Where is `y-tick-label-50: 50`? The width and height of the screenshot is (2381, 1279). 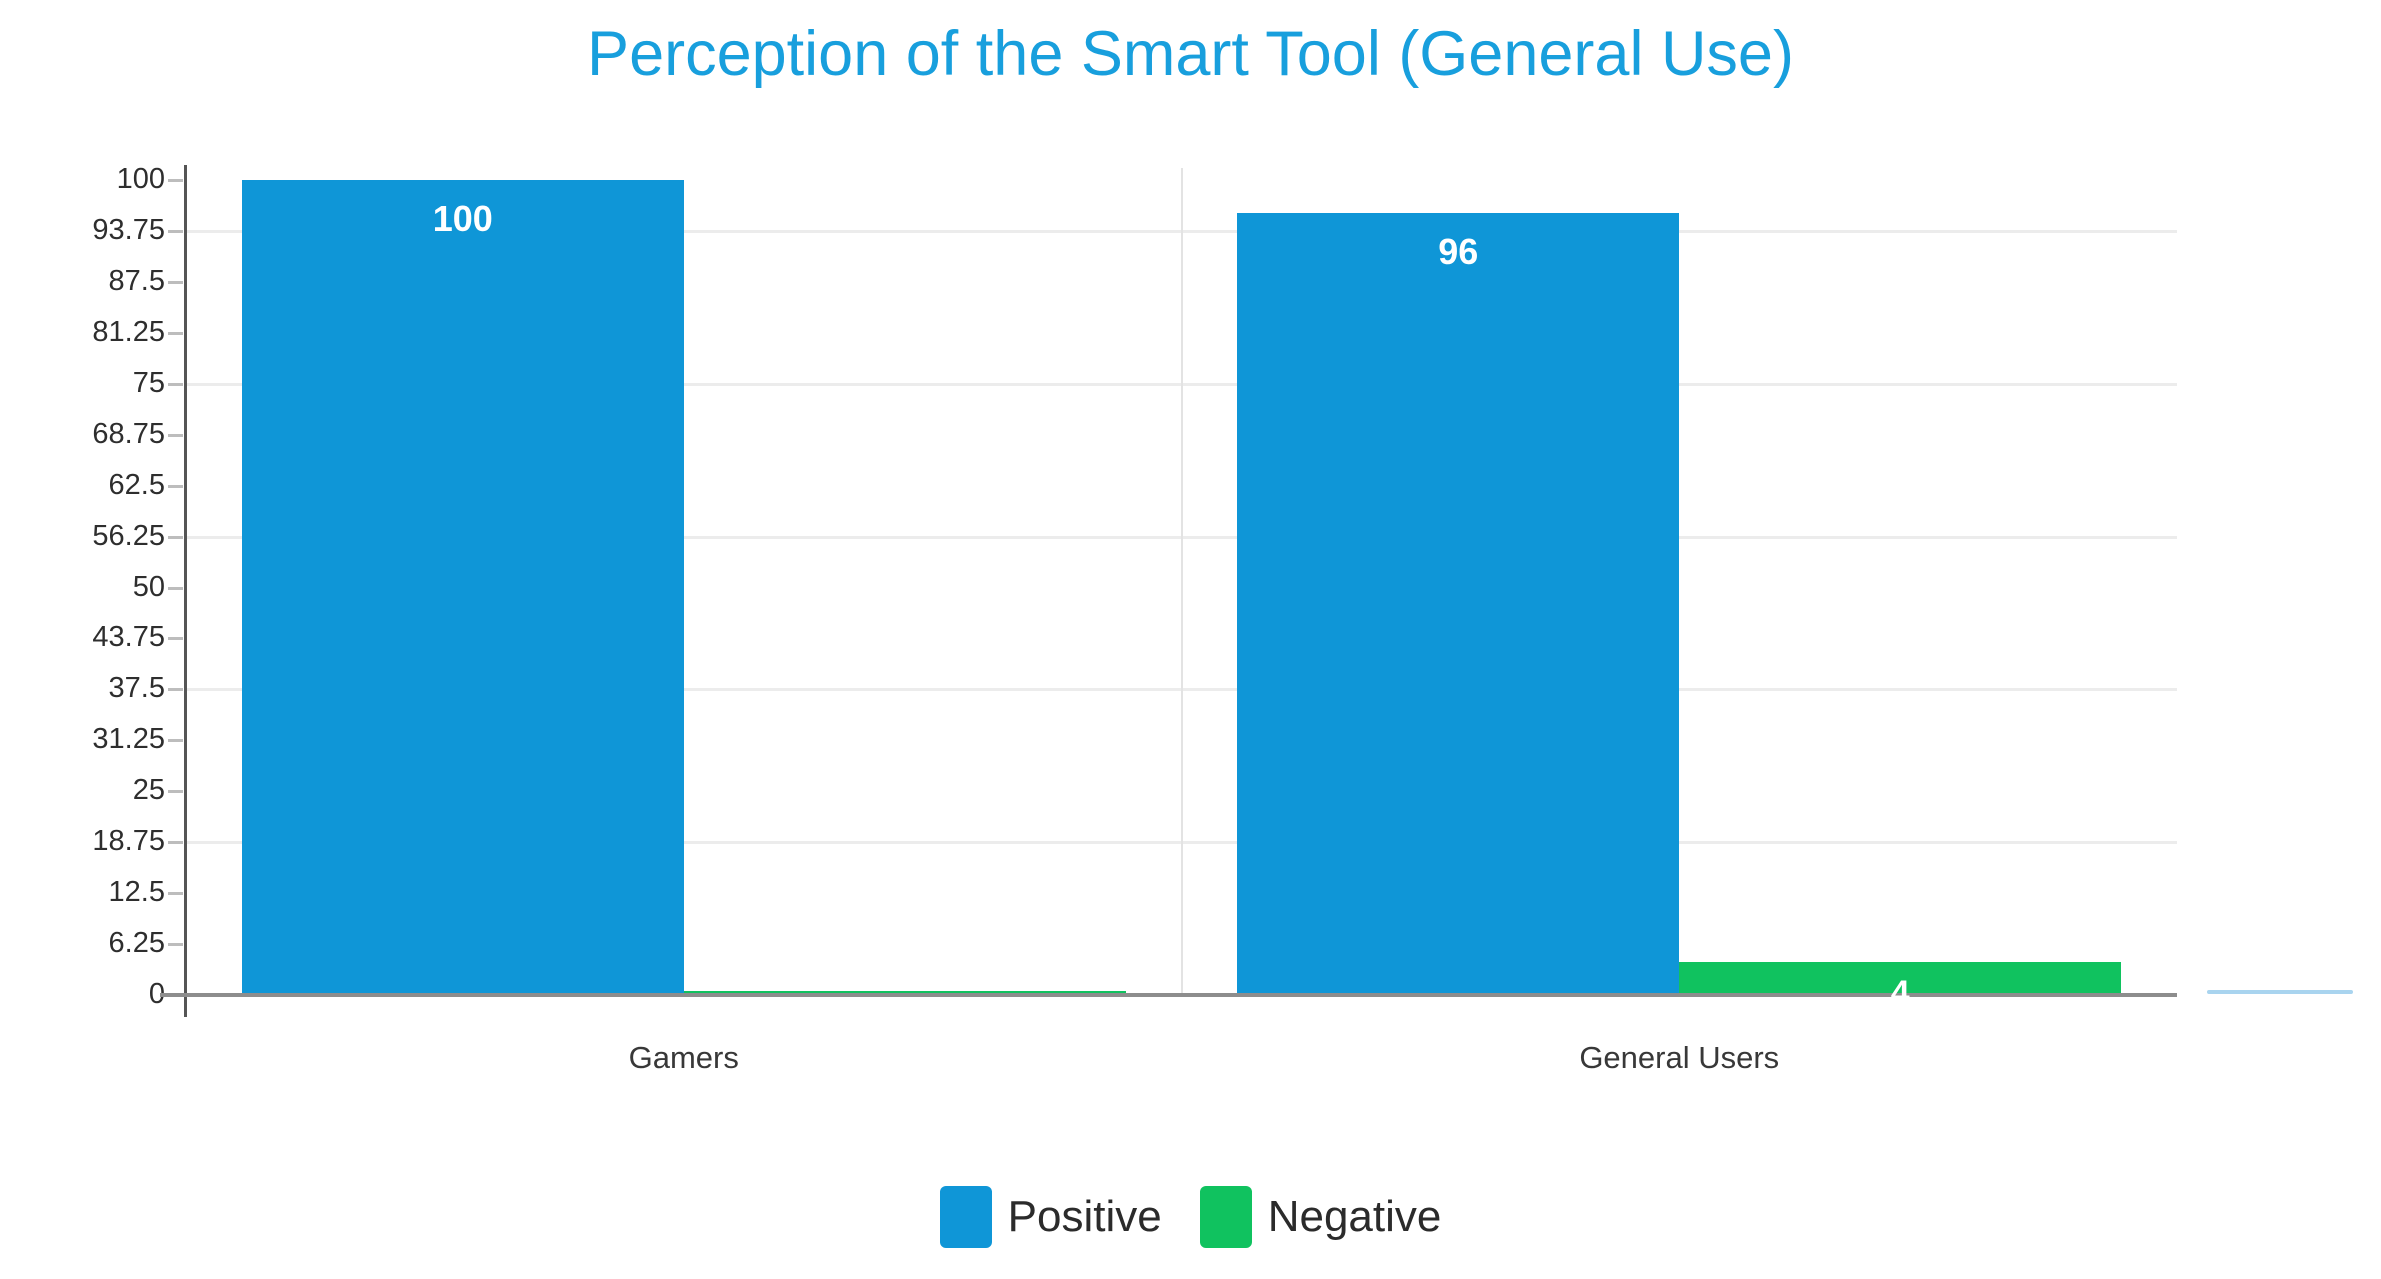
y-tick-label-50: 50 is located at coordinates (148, 586).